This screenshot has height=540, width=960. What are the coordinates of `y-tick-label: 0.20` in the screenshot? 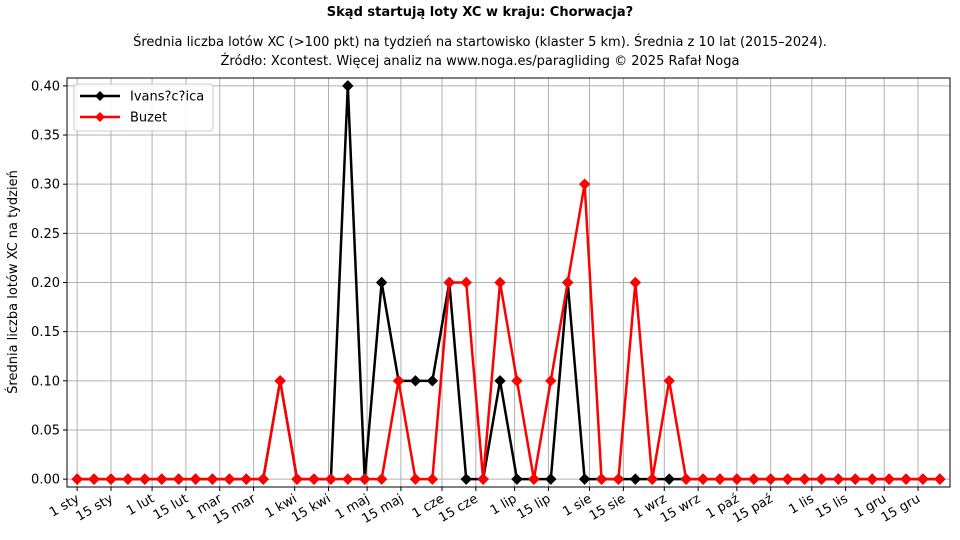 It's located at (45, 283).